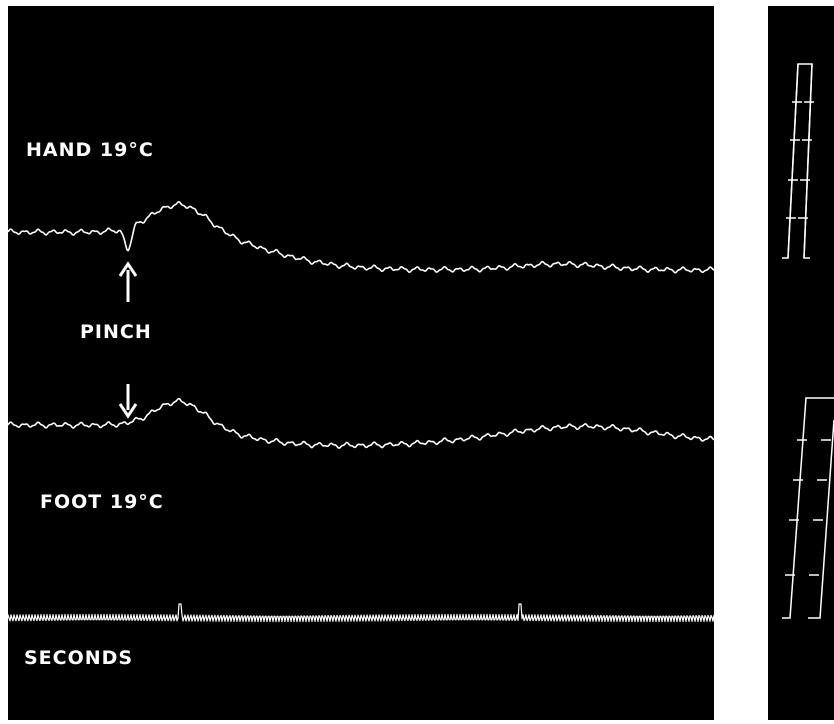 This screenshot has height=724, width=834. I want to click on calibration-upper, so click(798, 161).